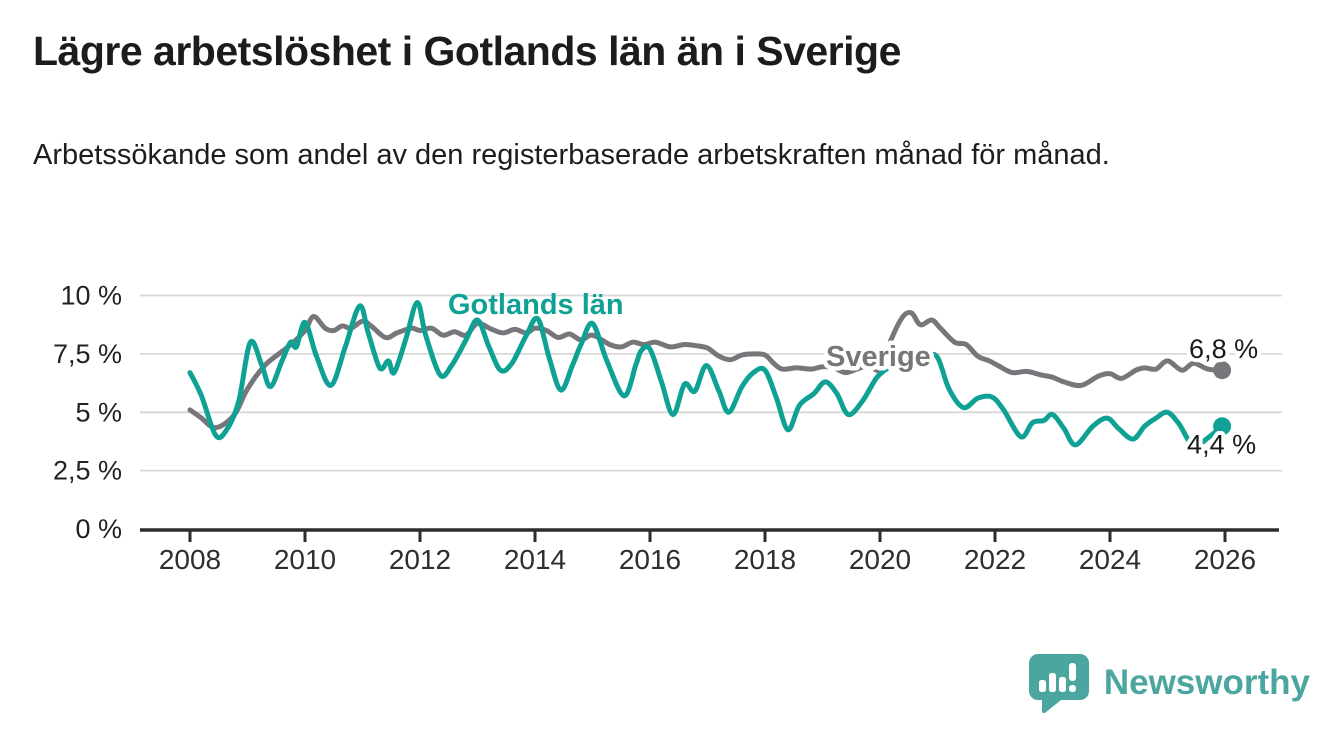  I want to click on x-axis-tick-label: 2010, so click(305, 559).